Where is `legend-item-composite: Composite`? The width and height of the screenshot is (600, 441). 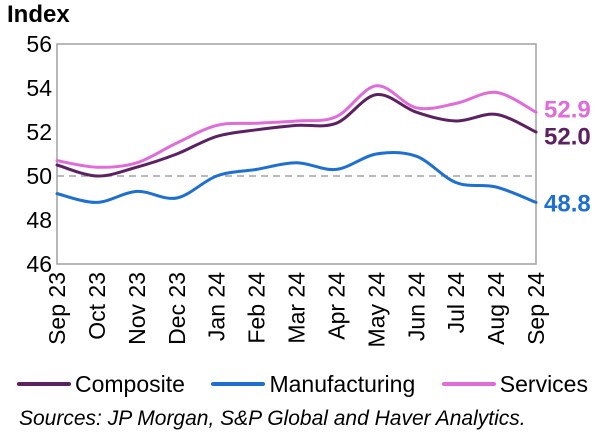
legend-item-composite: Composite is located at coordinates (101, 384).